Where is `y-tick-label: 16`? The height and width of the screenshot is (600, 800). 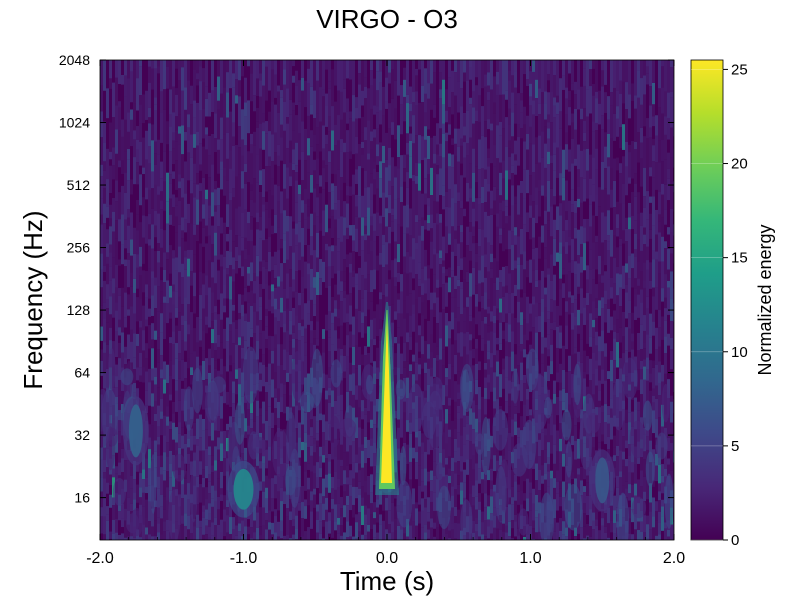
y-tick-label: 16 is located at coordinates (82, 498).